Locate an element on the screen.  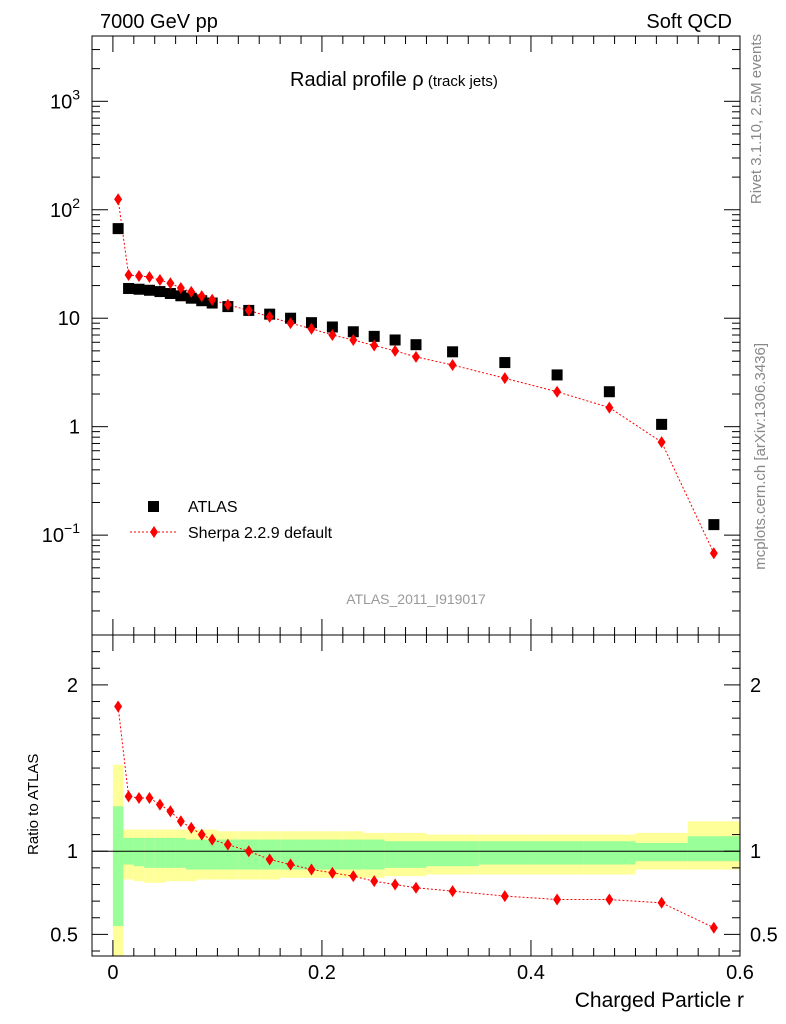
x-tick-label: 0 is located at coordinates (112, 973).